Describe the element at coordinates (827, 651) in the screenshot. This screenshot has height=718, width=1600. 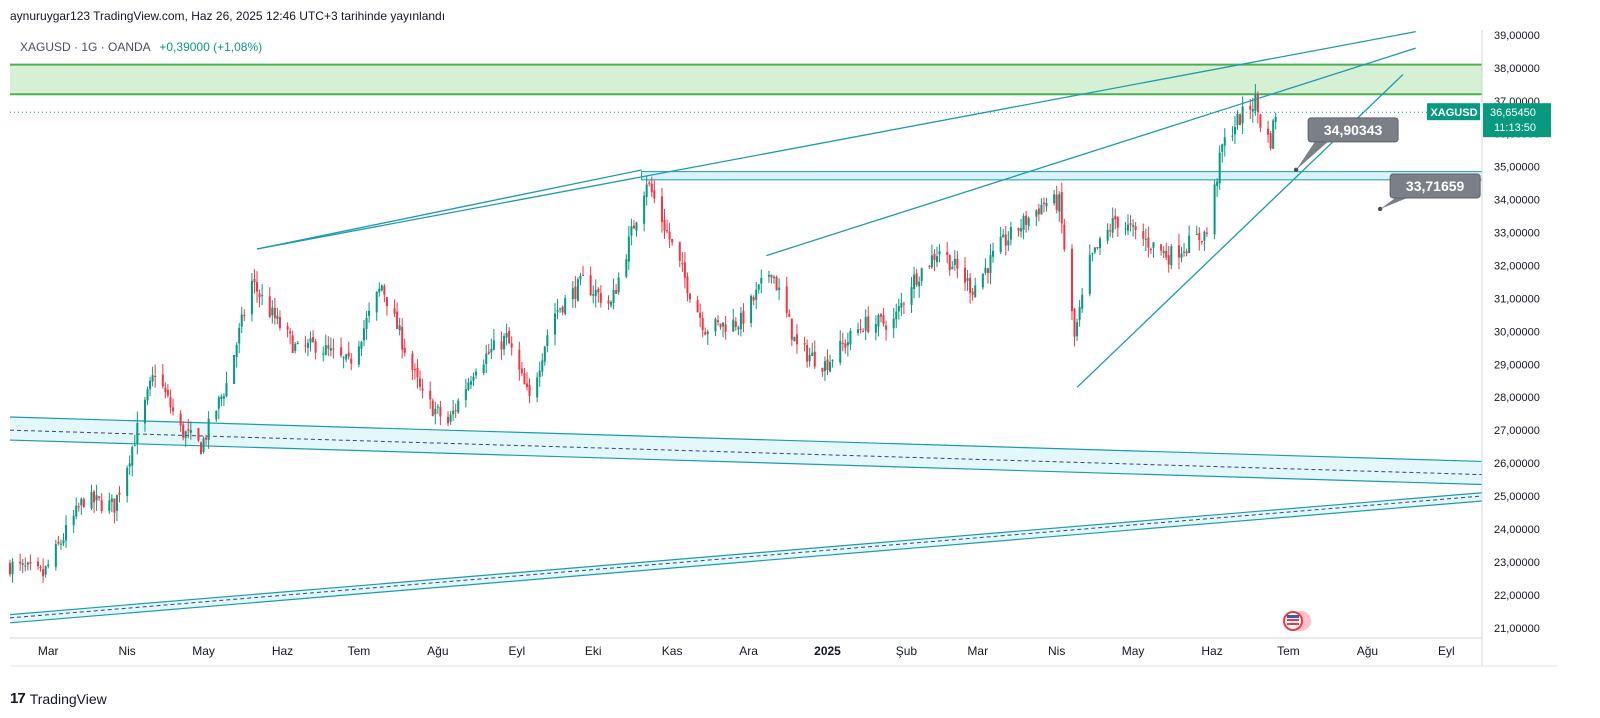
I see `x-tick-label: 2025` at that location.